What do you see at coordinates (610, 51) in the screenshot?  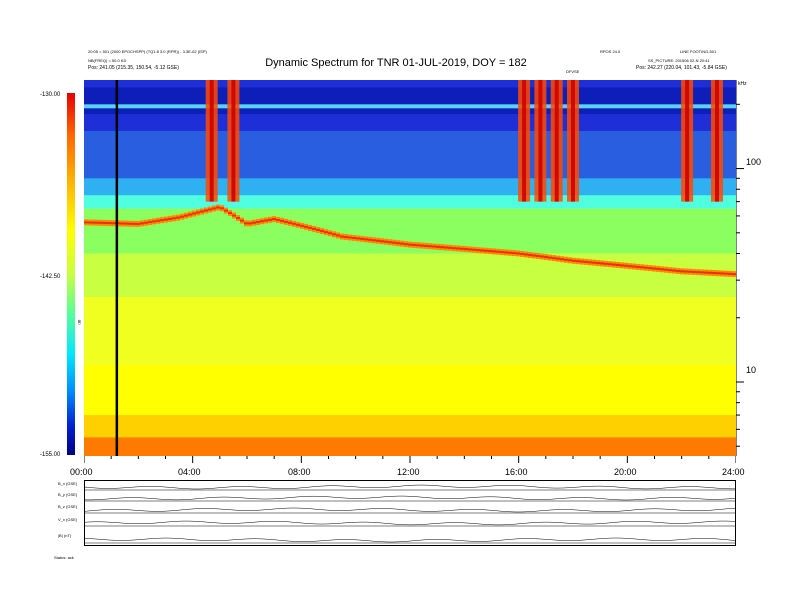 I see `header-right-line1: RPOS 24.0` at bounding box center [610, 51].